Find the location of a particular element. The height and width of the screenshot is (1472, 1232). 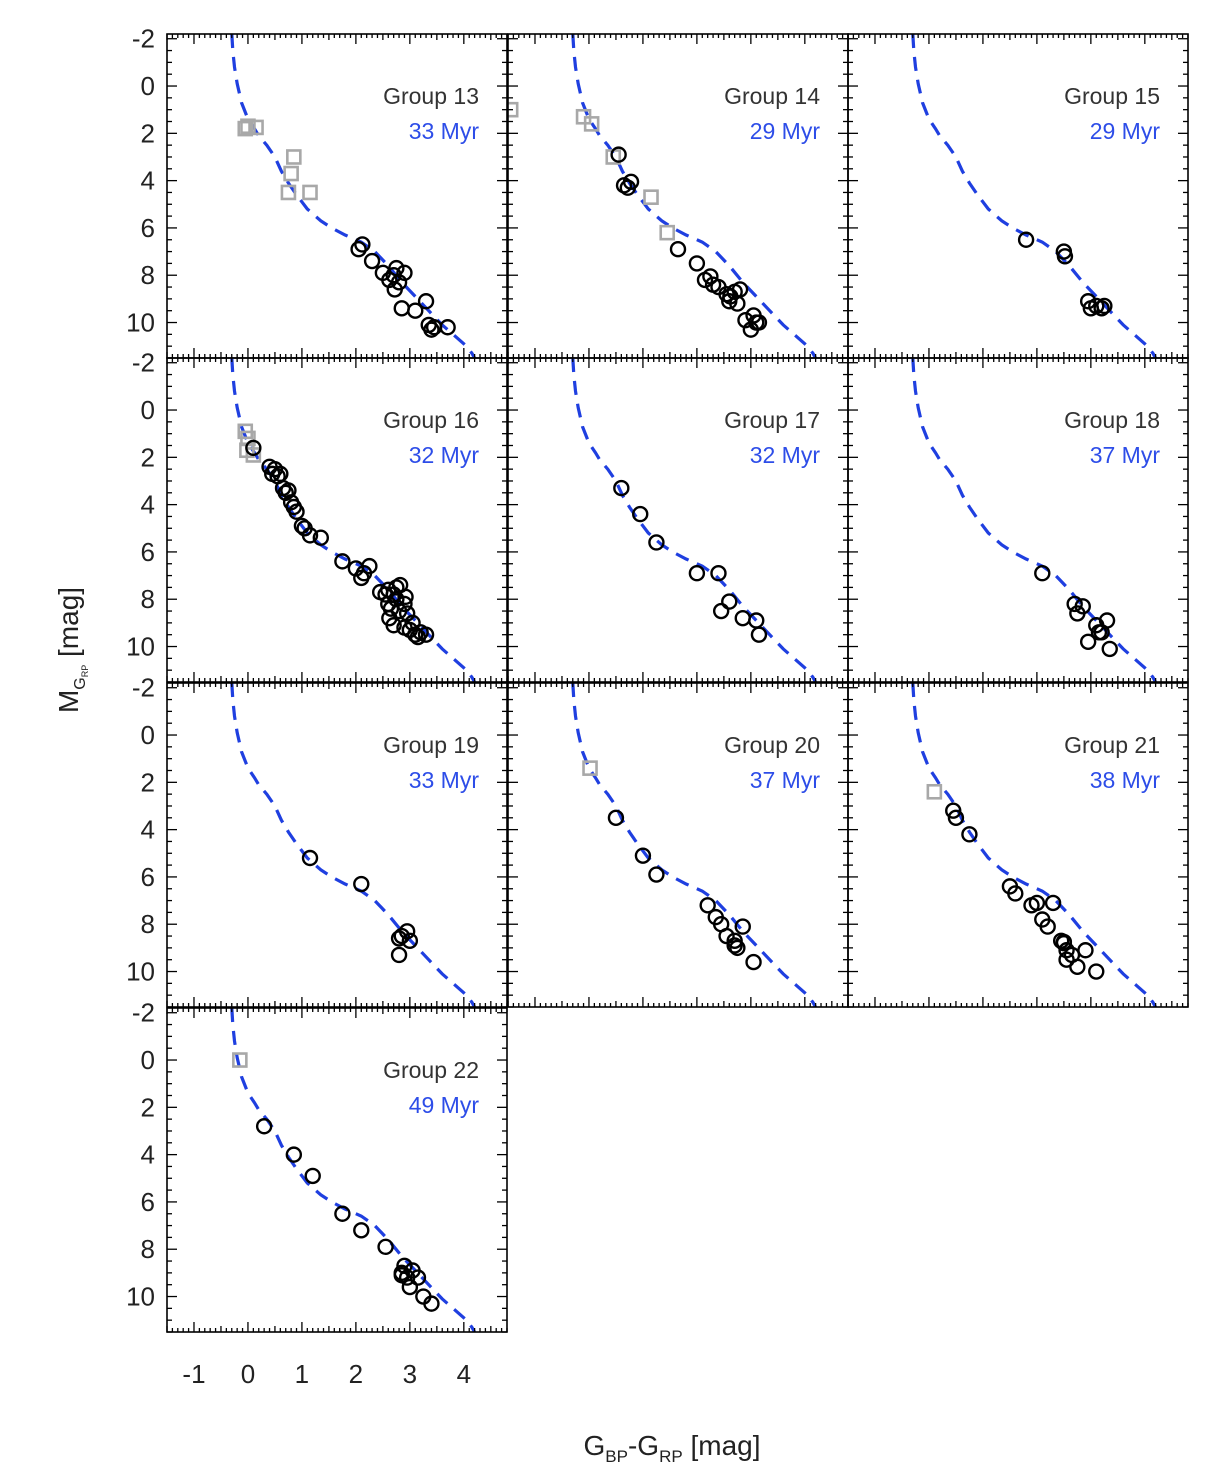

x-axis-label: GBP-GRP [mag] is located at coordinates (671, 1448).